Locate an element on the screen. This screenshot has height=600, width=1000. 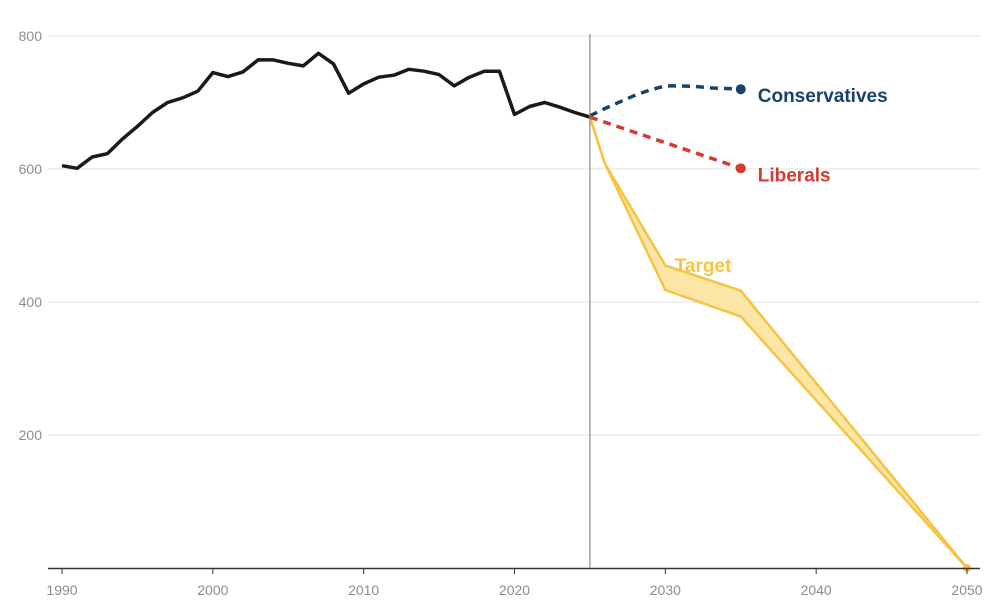
x-tick-label: 2010 is located at coordinates (363, 590).